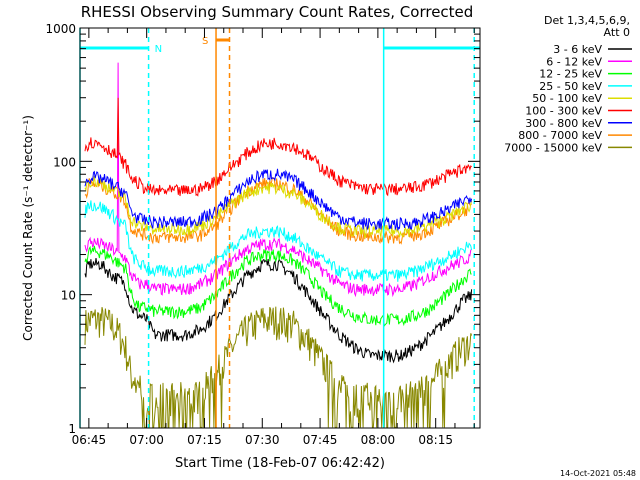  I want to click on flag-label-S: S, so click(205, 41).